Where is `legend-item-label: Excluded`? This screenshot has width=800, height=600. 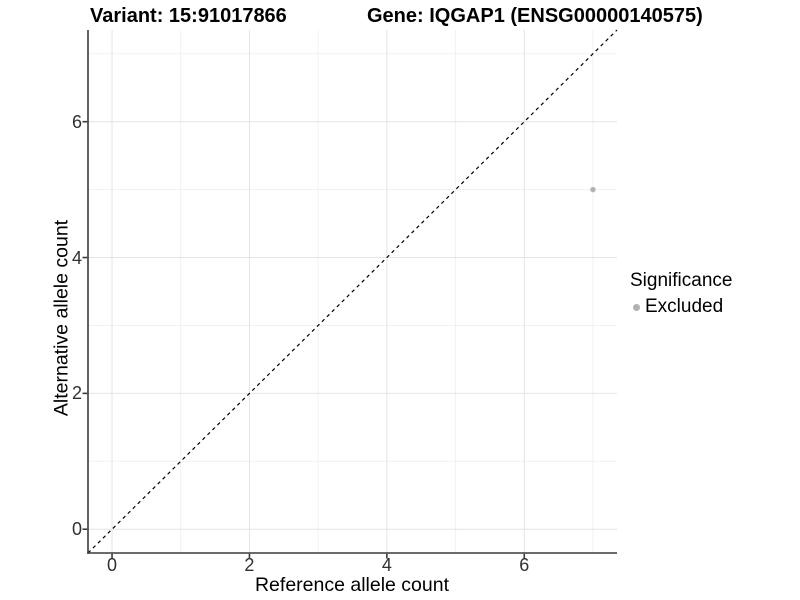
legend-item-label: Excluded is located at coordinates (684, 306).